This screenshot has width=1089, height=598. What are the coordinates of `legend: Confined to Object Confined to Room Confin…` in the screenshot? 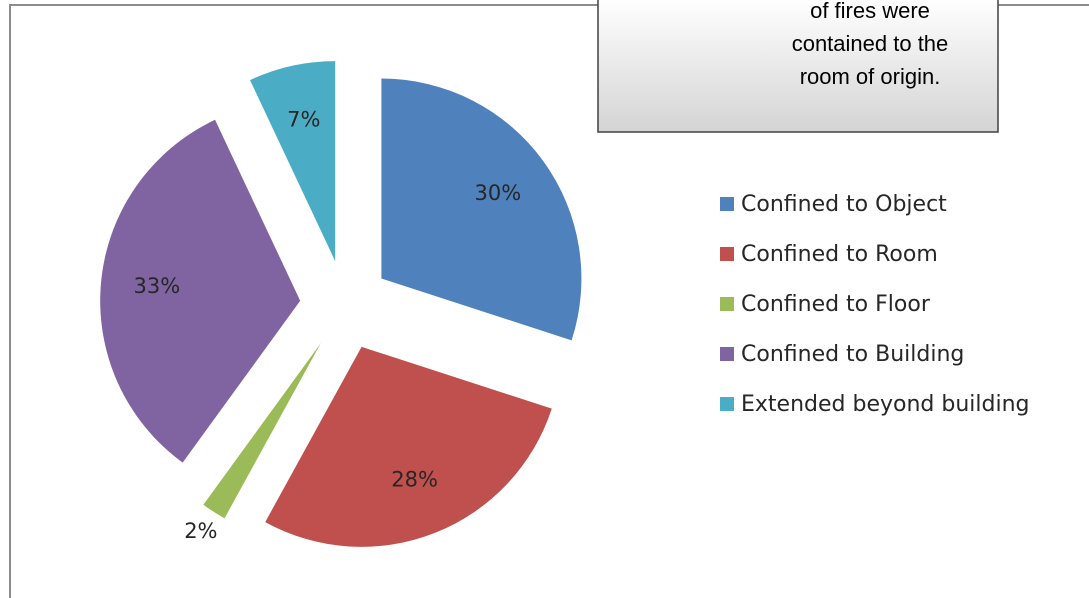 It's located at (874, 304).